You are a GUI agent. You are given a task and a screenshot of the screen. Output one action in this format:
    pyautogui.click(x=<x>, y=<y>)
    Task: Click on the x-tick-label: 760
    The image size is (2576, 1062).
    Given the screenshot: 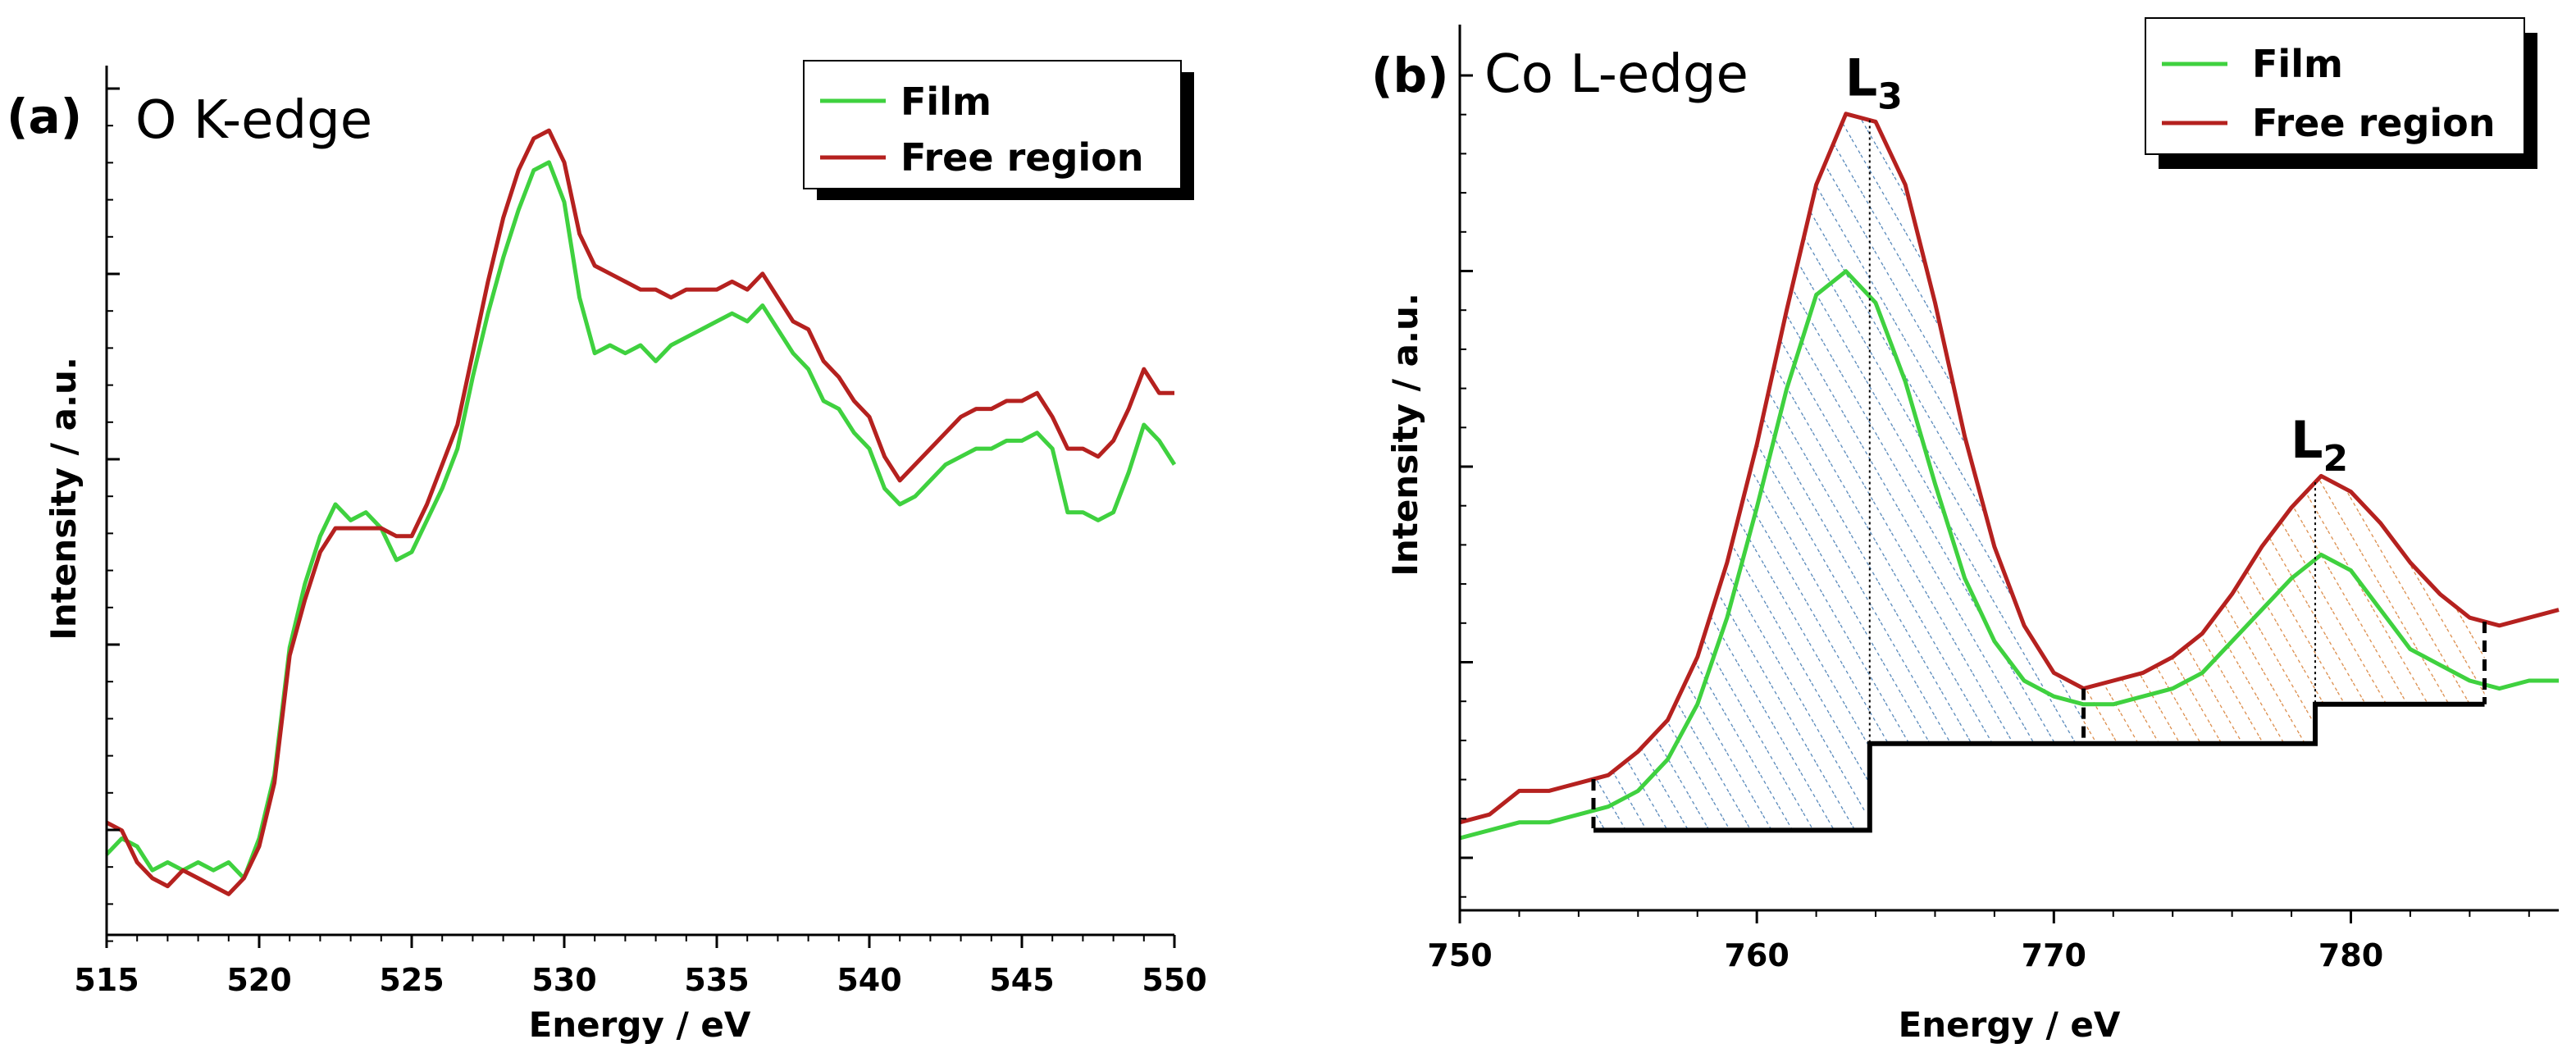 What is the action you would take?
    pyautogui.click(x=1756, y=955)
    